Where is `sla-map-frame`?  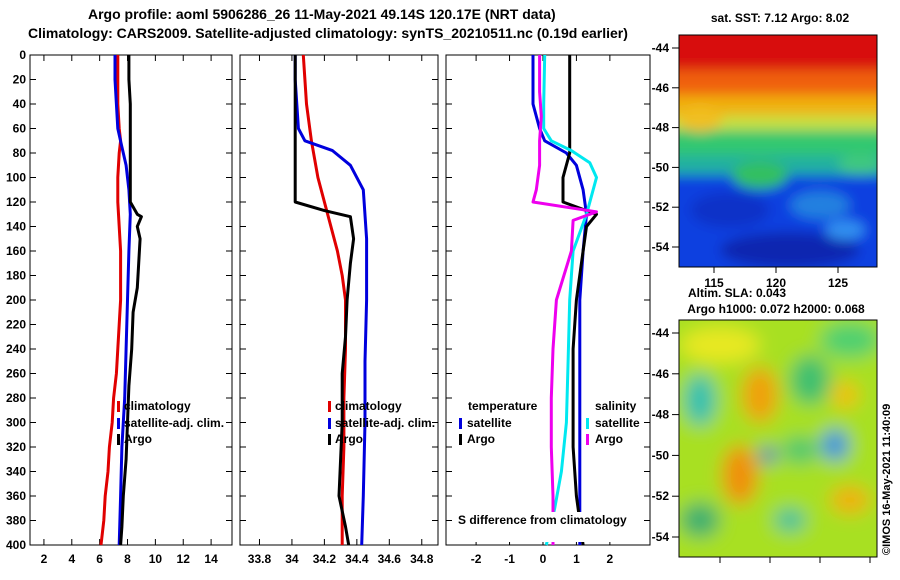 sla-map-frame is located at coordinates (778, 438).